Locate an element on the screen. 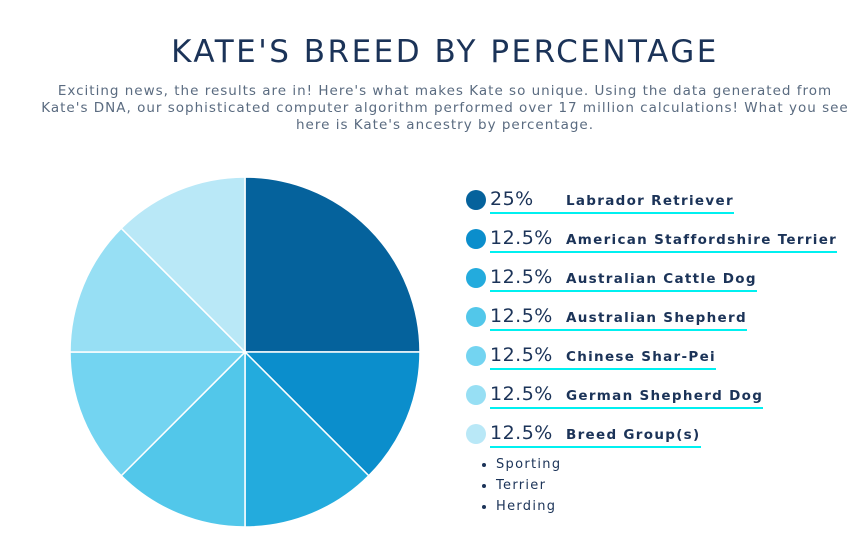  breed-group-item: Terrier is located at coordinates (528, 485).